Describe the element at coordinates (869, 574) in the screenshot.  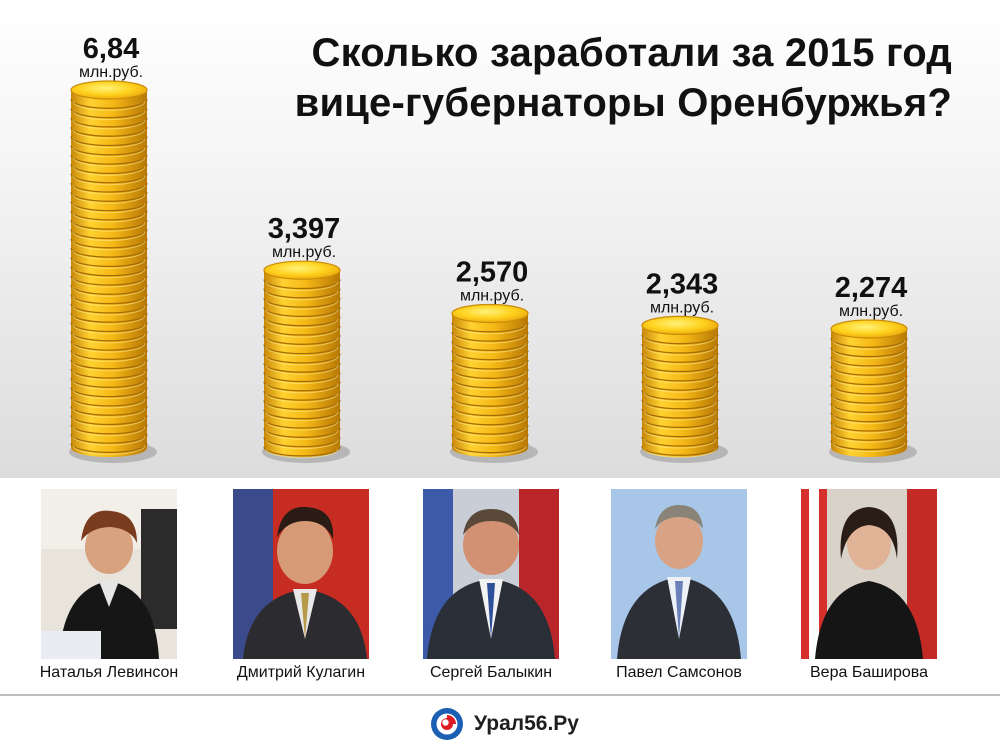
I see `photo-bashirova` at that location.